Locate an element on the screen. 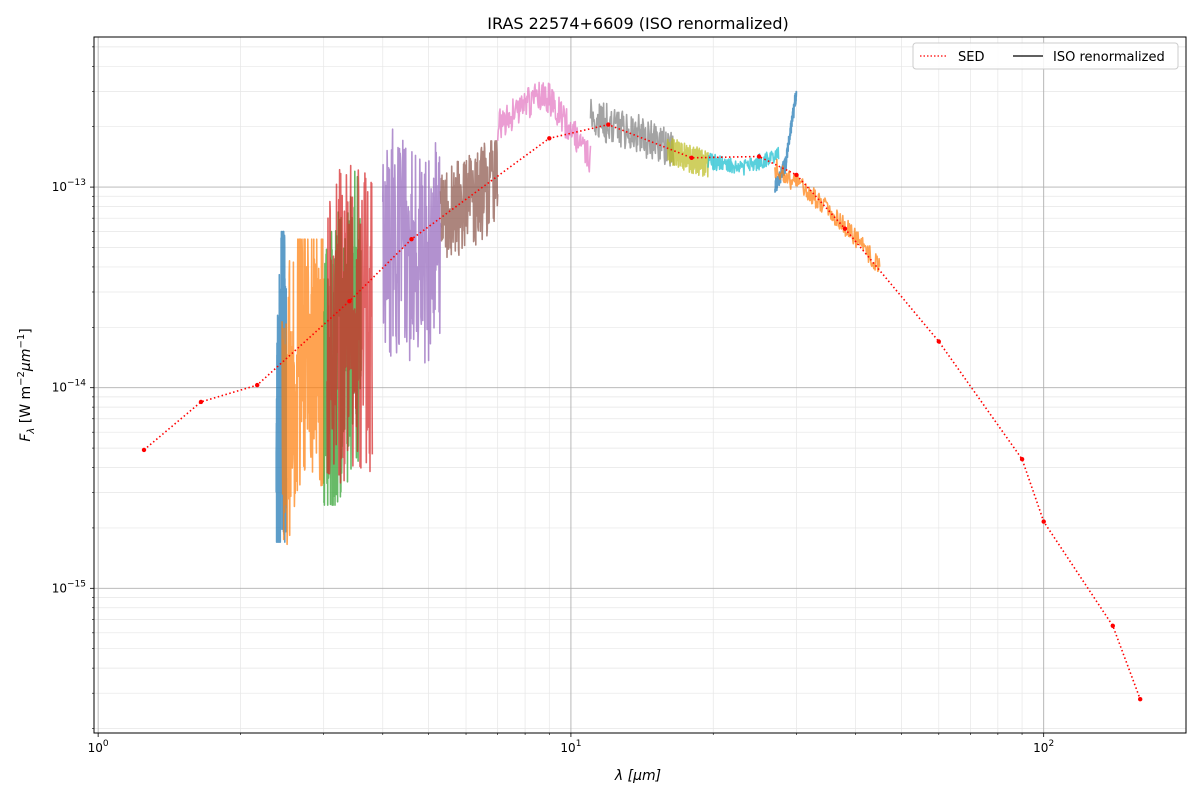  x-tick-exp: 1 is located at coordinates (579, 744).